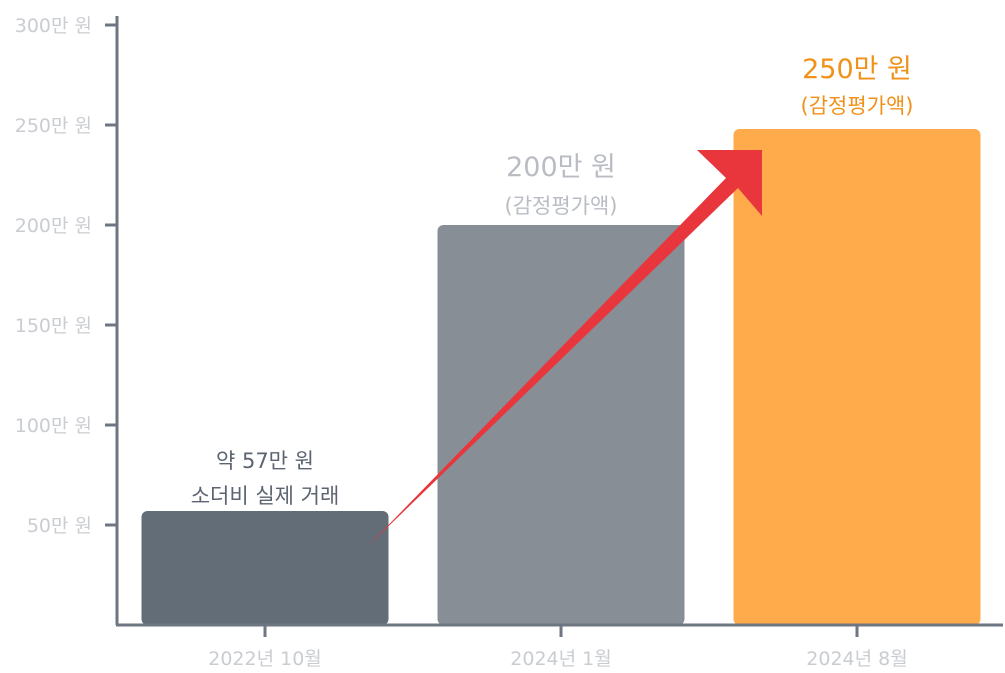 The height and width of the screenshot is (673, 1005). Describe the element at coordinates (265, 496) in the screenshot. I see `data-label-note: 소더비 실제 거래` at that location.